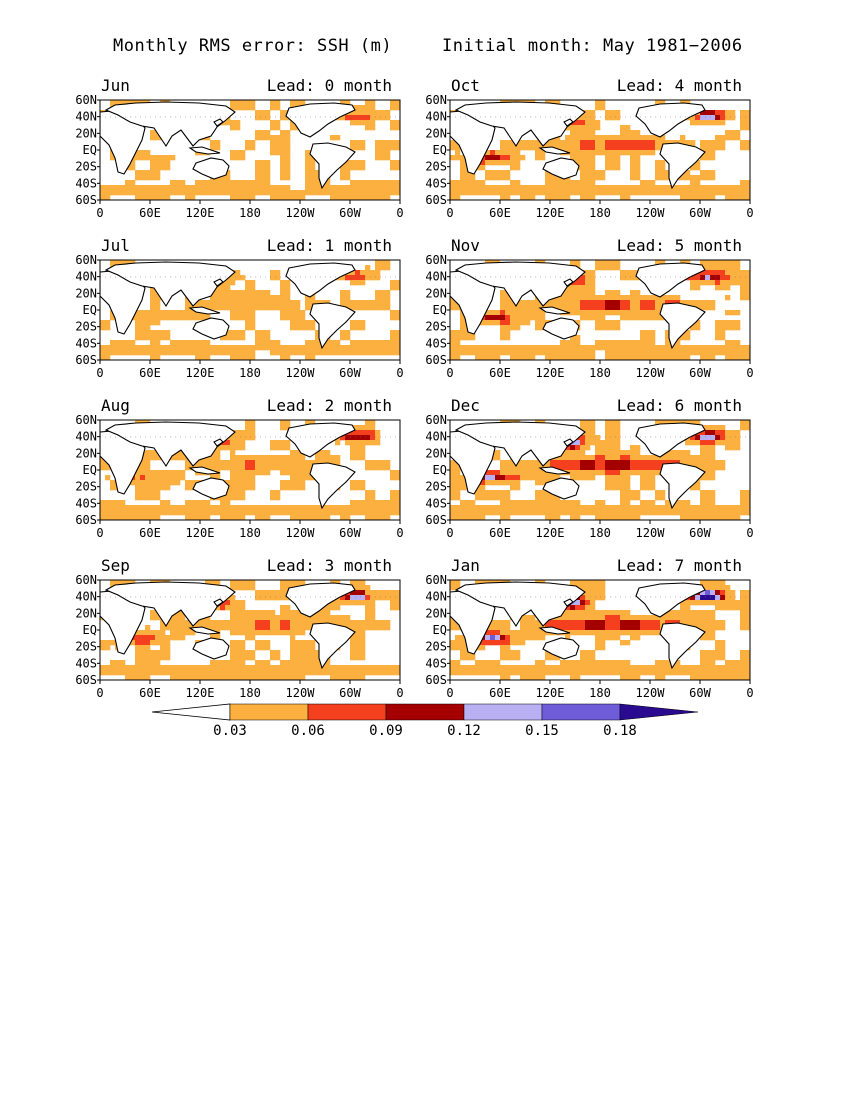  I want to click on panel-lead-label: Lead: 6 month, so click(679, 405).